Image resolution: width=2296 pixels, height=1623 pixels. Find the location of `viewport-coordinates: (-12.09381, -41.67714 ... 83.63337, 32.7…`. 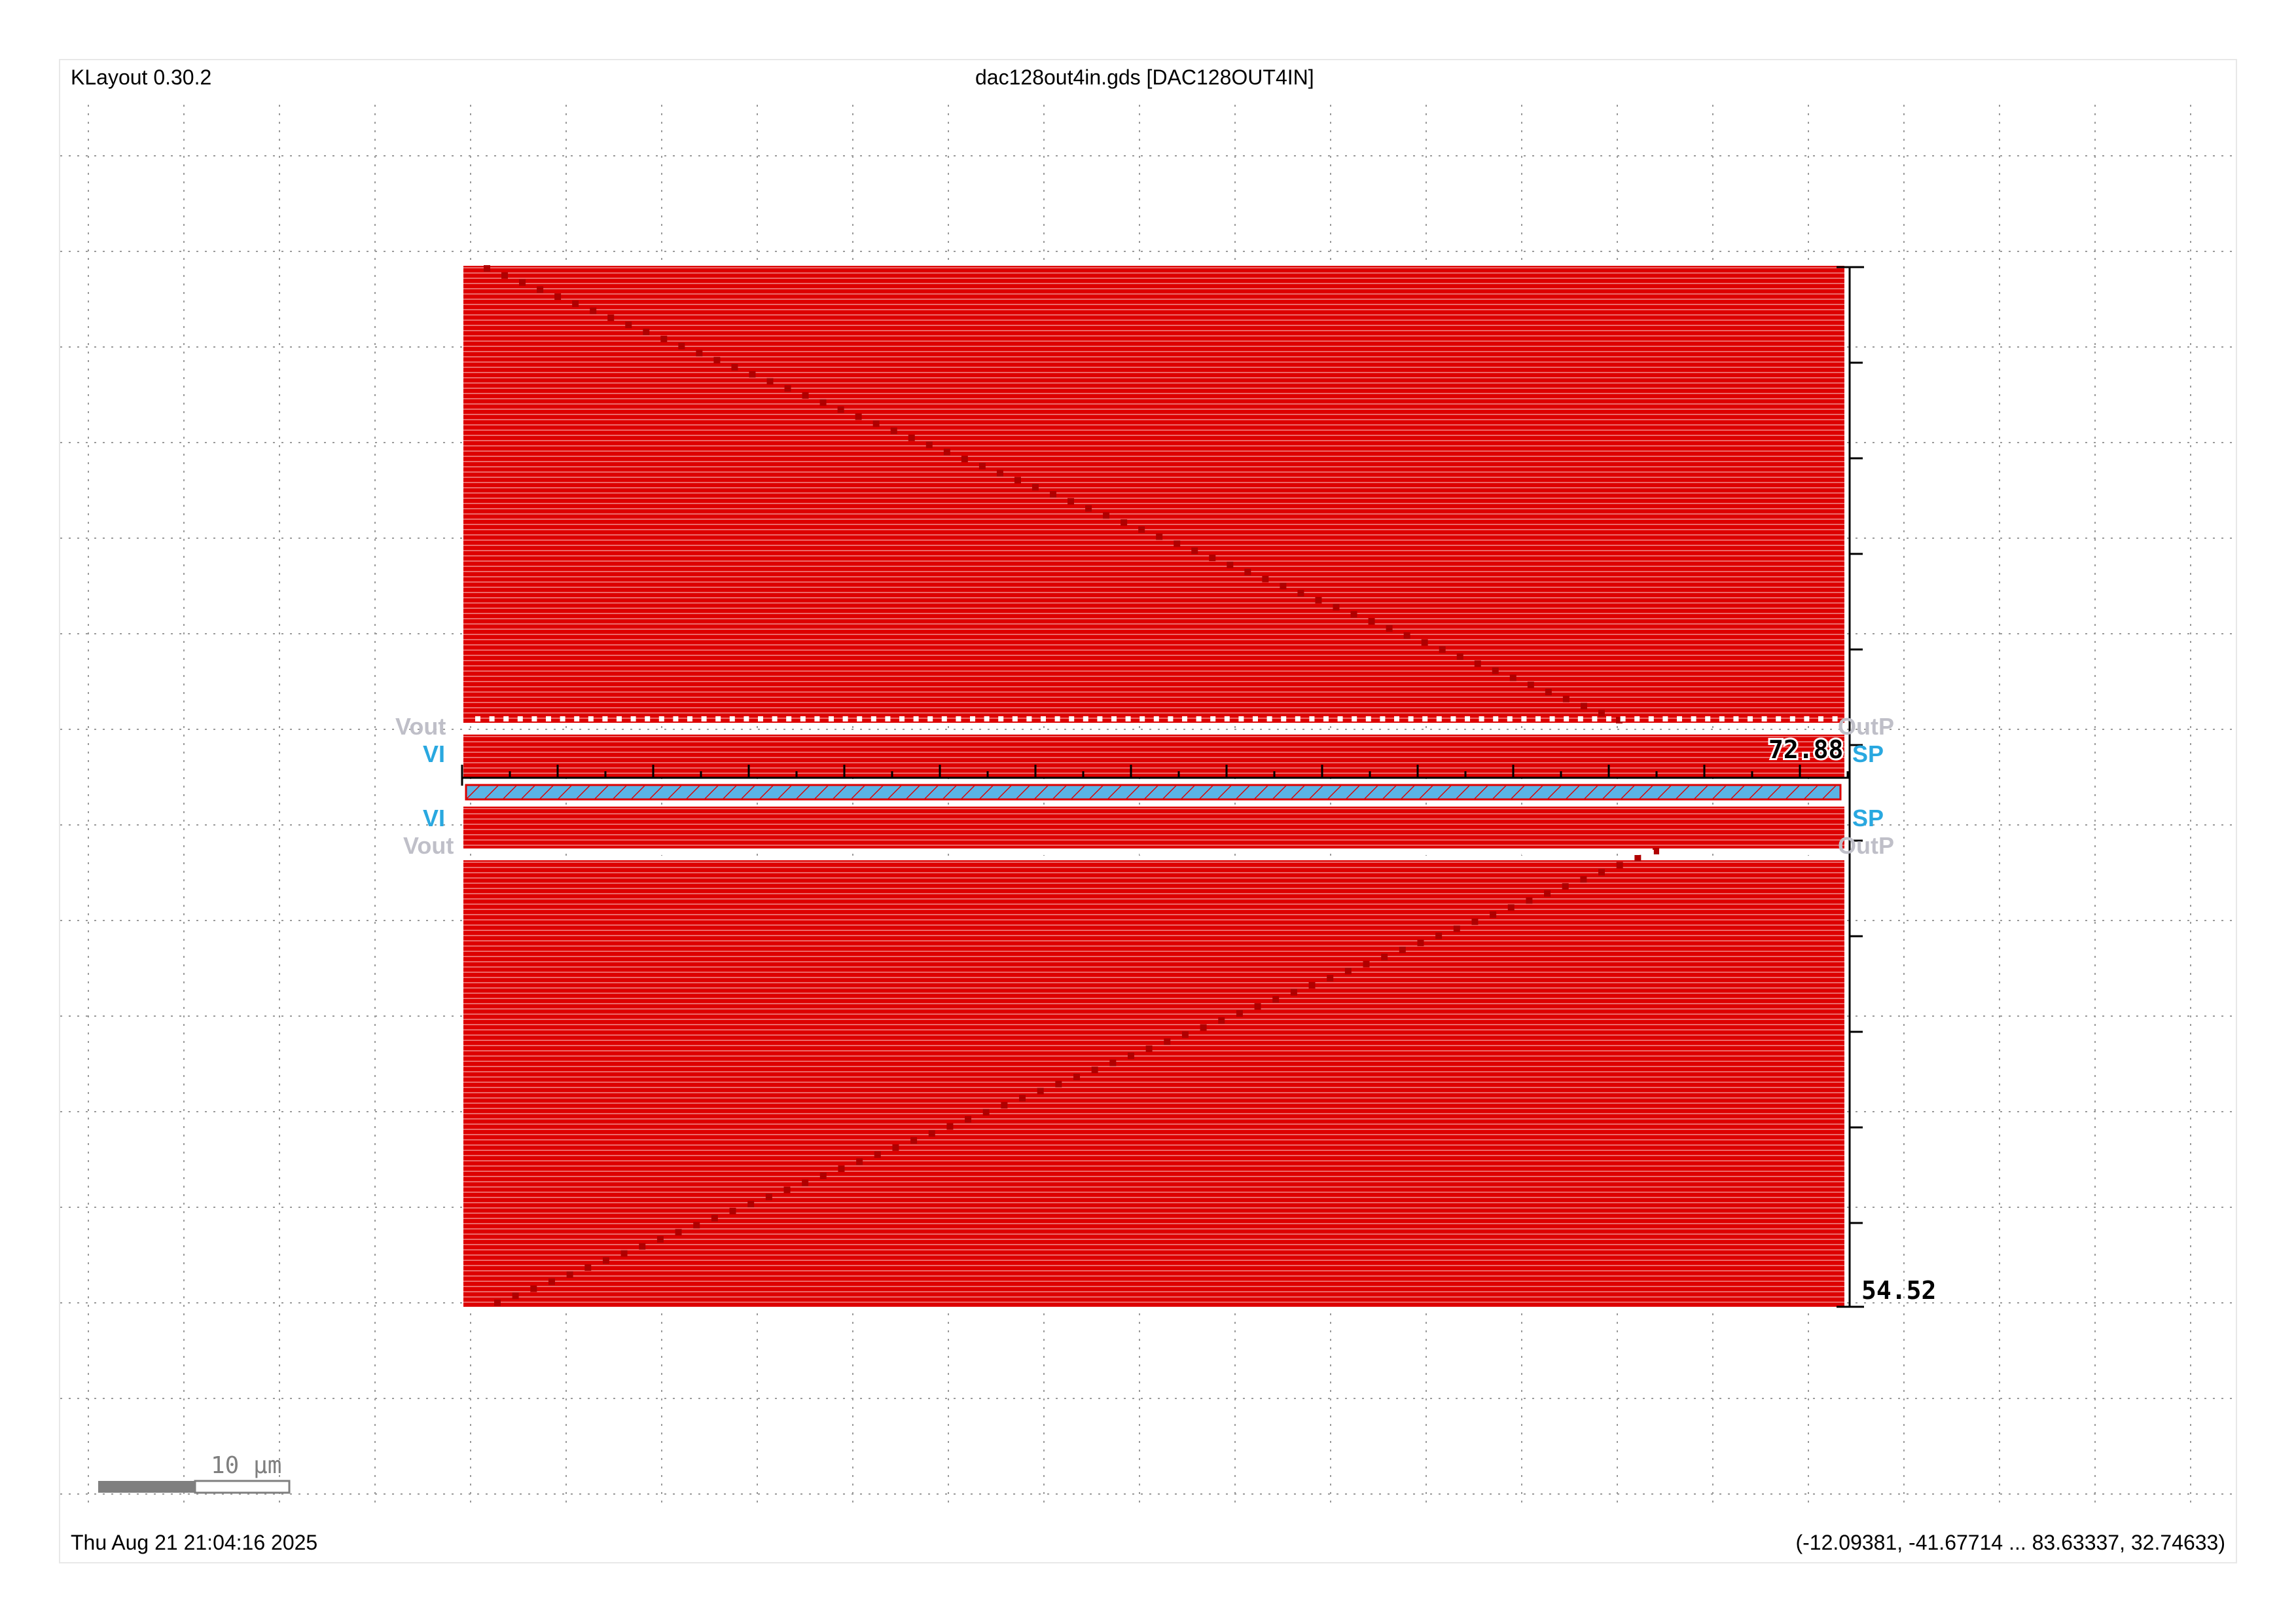

viewport-coordinates: (-12.09381, -41.67714 ... 83.63337, 32.7… is located at coordinates (2010, 1542).